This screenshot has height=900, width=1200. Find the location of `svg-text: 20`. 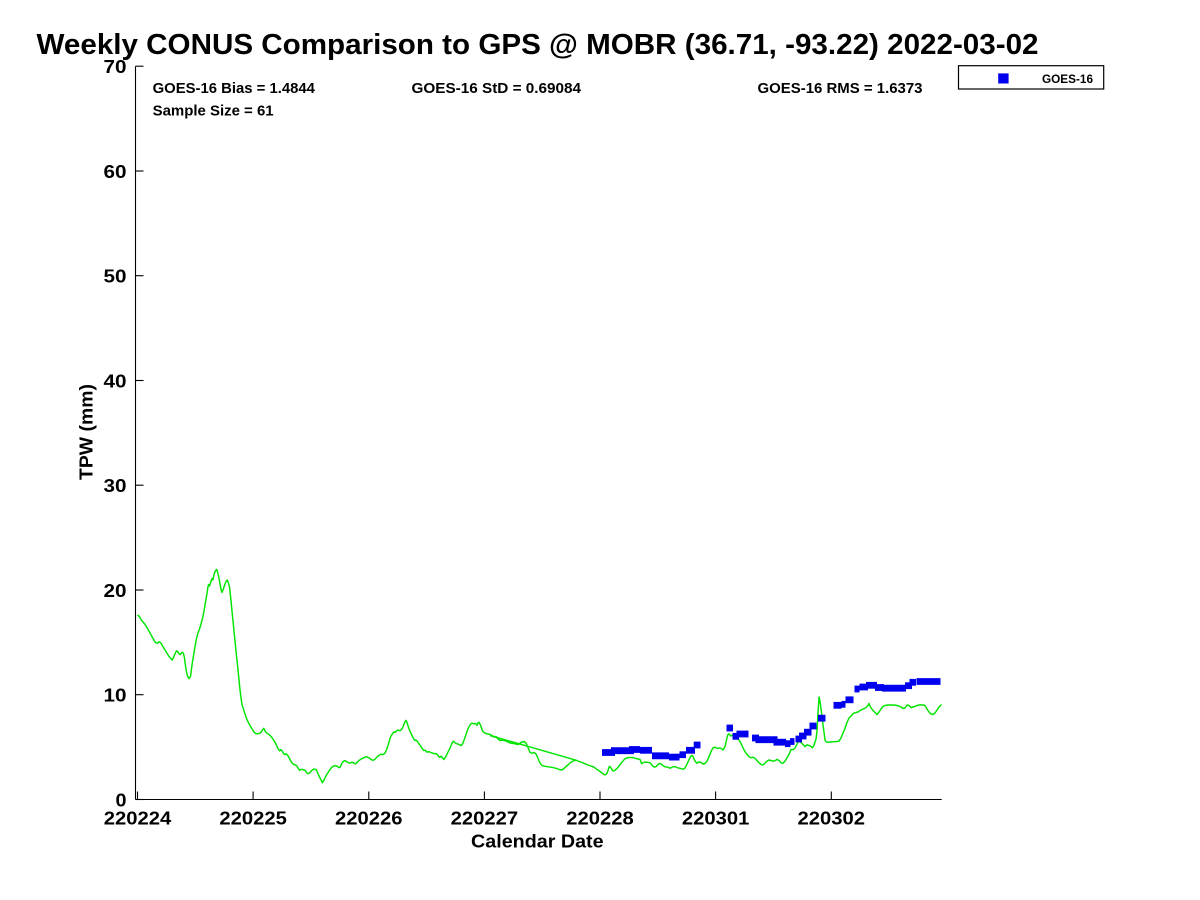

svg-text: 20 is located at coordinates (115, 591).